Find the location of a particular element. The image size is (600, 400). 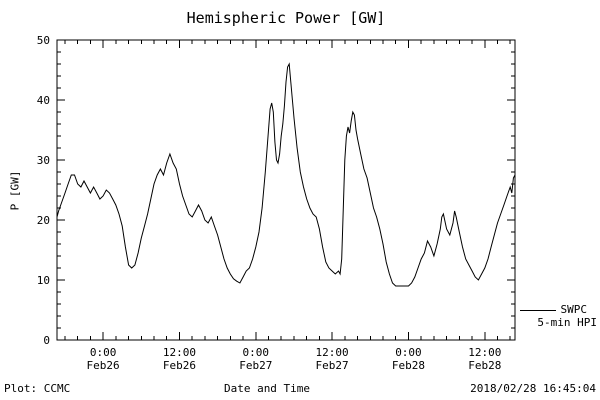

legend-product-label: 5-min HPI is located at coordinates (567, 322).